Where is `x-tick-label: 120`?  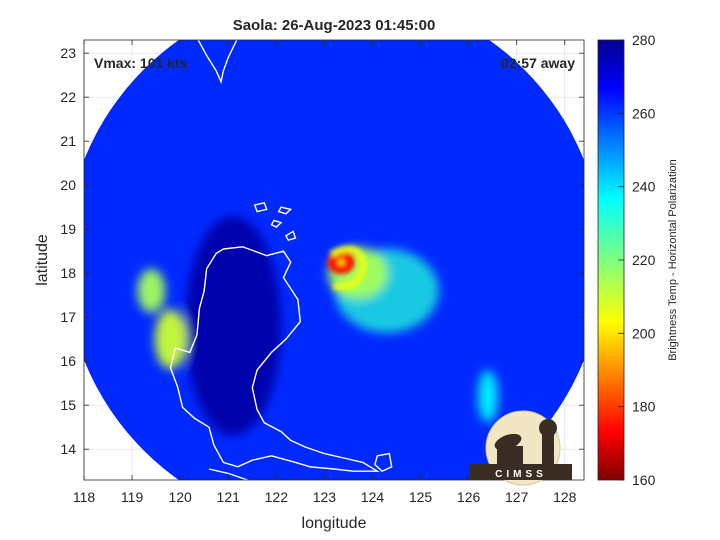 x-tick-label: 120 is located at coordinates (180, 497).